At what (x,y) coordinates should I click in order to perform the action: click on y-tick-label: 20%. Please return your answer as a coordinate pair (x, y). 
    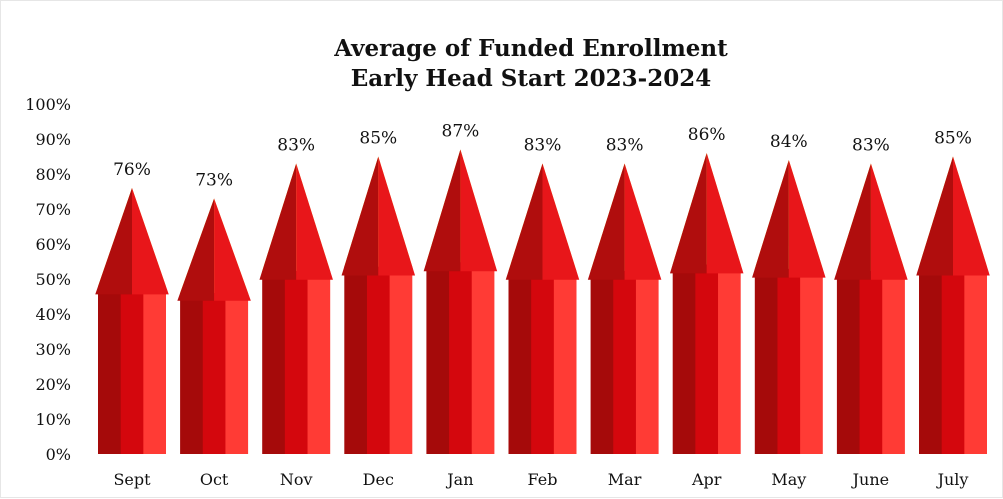
    Looking at the image, I should click on (53, 384).